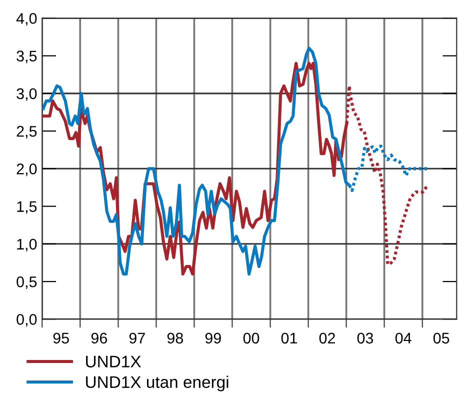  What do you see at coordinates (26, 170) in the screenshot?
I see `y-tick-label: 2,0` at bounding box center [26, 170].